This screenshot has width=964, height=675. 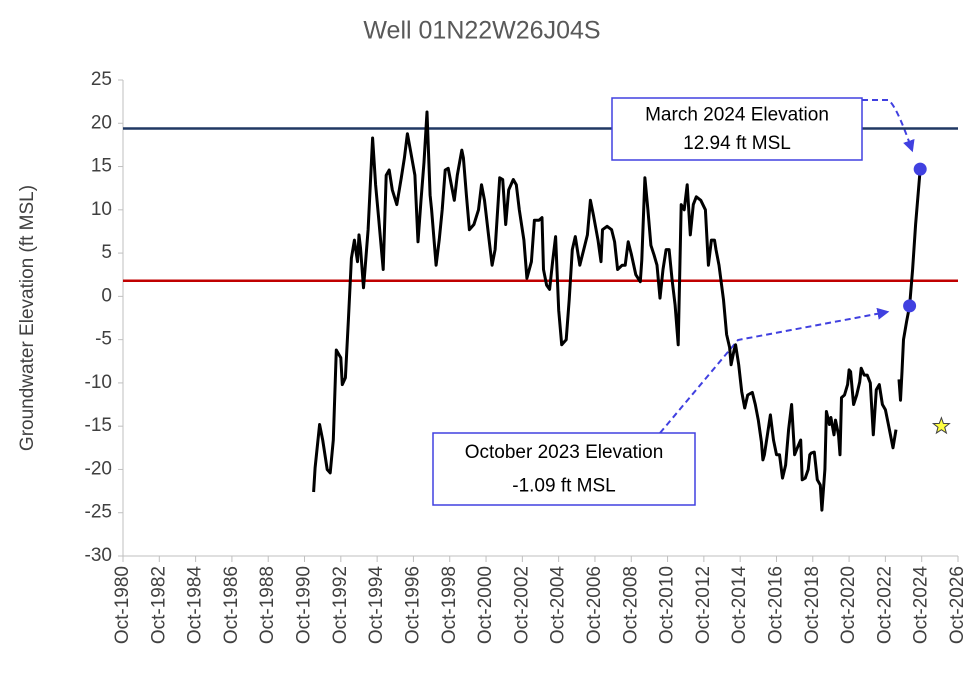 What do you see at coordinates (101, 79) in the screenshot?
I see `y-tick-label: 25` at bounding box center [101, 79].